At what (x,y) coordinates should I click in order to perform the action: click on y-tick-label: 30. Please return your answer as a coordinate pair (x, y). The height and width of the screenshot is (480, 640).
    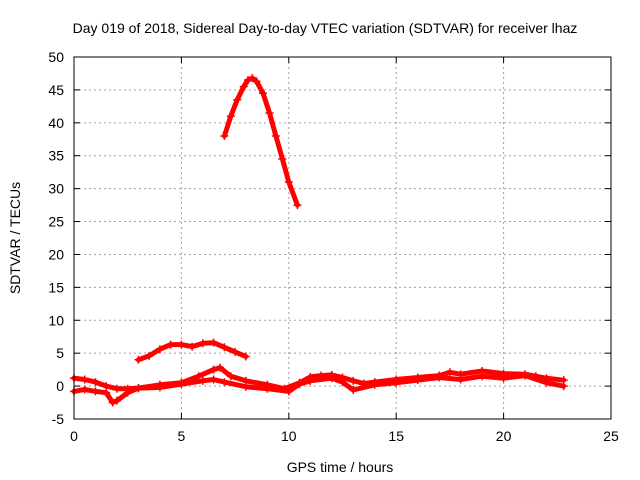
    Looking at the image, I should click on (56, 189).